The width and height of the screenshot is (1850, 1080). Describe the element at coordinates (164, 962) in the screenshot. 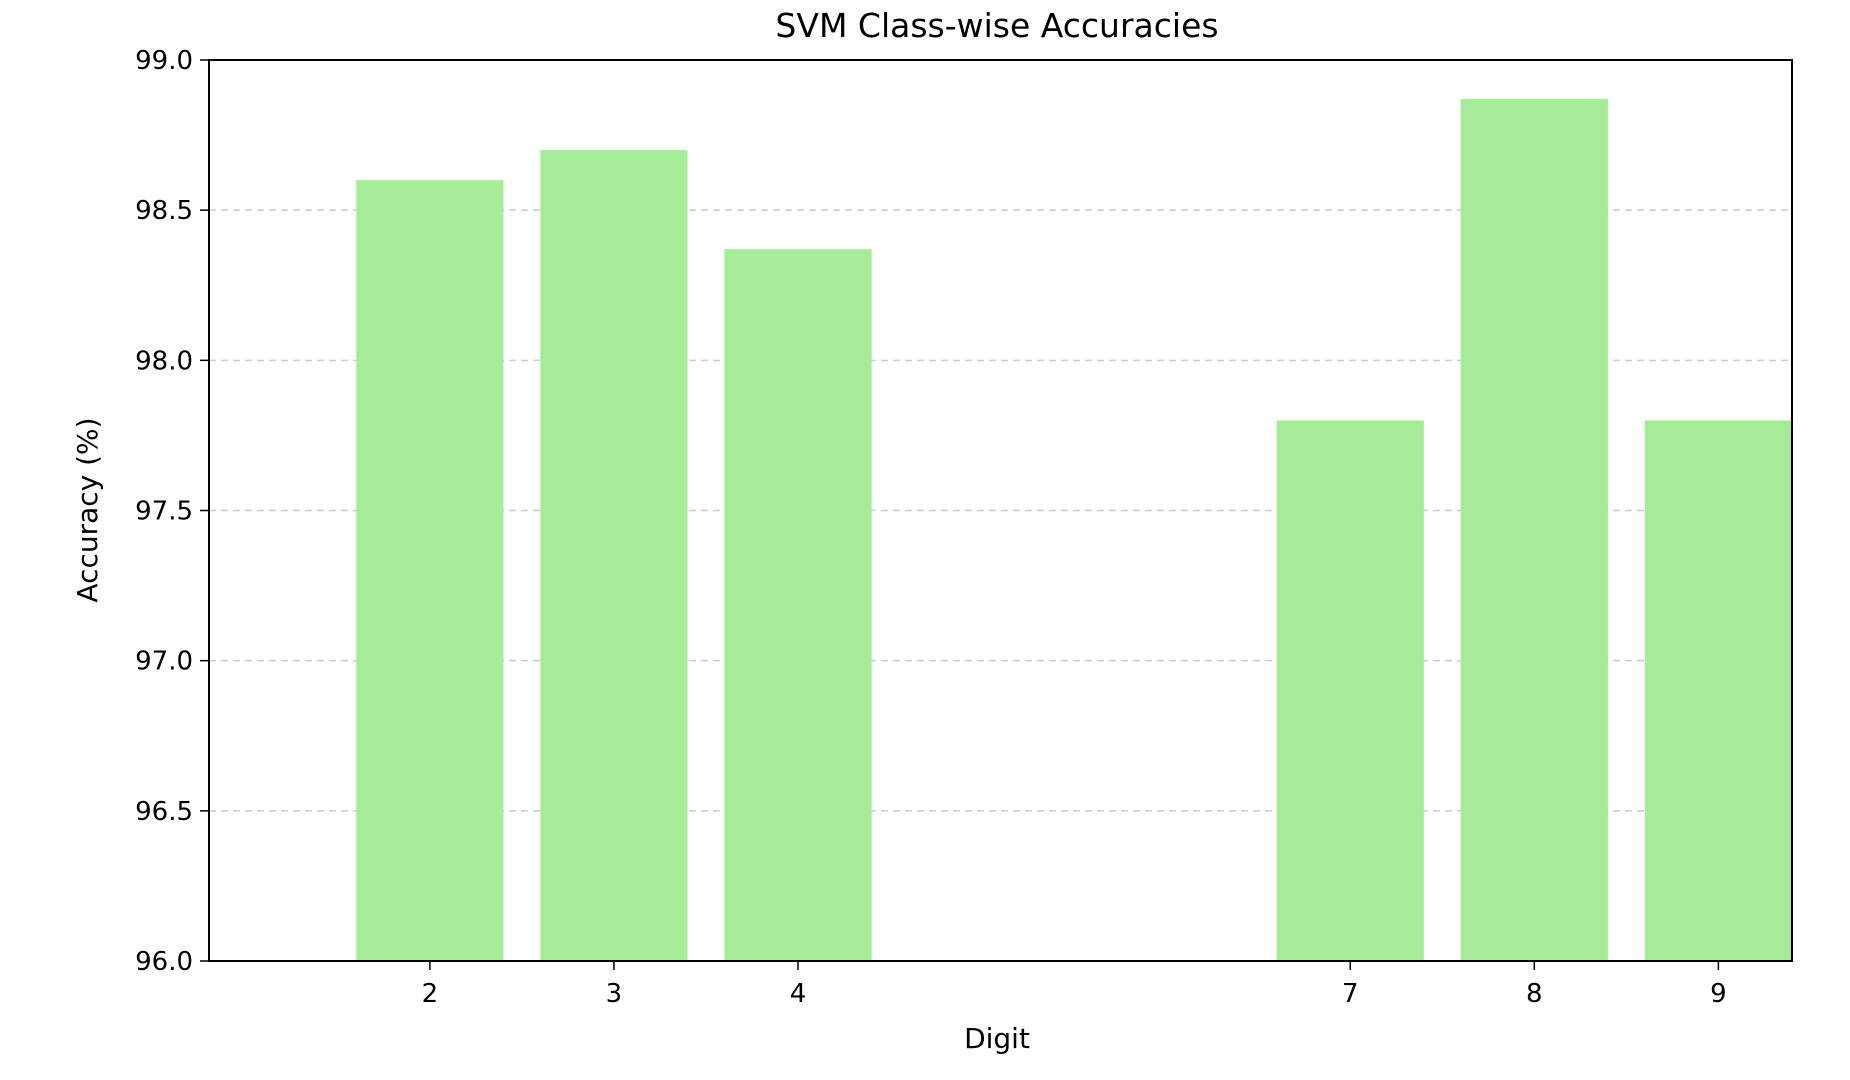

I see `y-tick-label: 96.0` at that location.